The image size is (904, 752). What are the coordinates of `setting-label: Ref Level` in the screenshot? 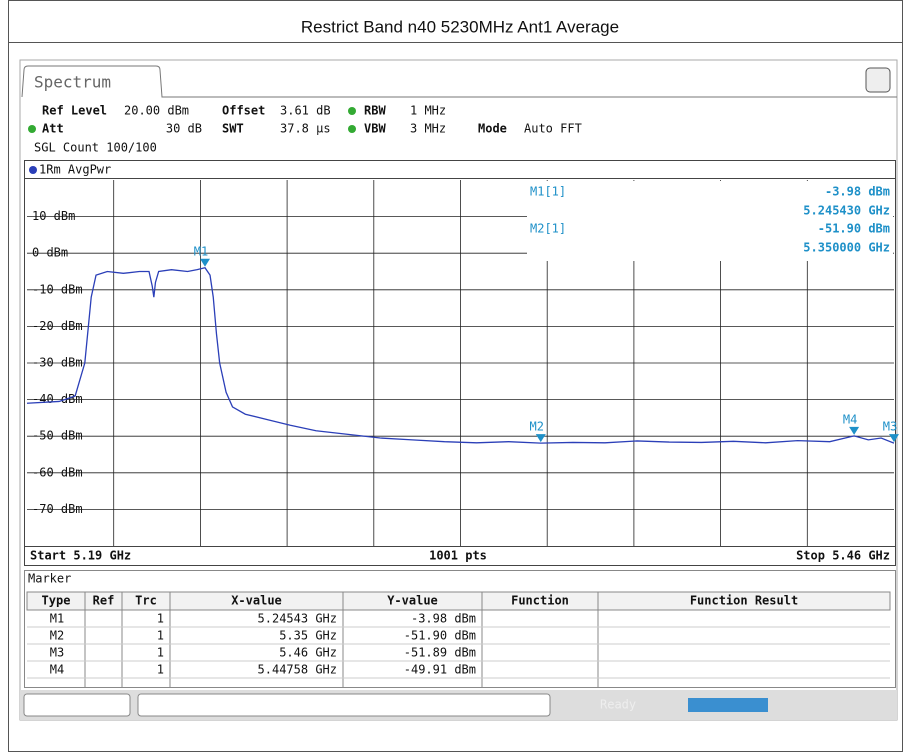 It's located at (74, 111).